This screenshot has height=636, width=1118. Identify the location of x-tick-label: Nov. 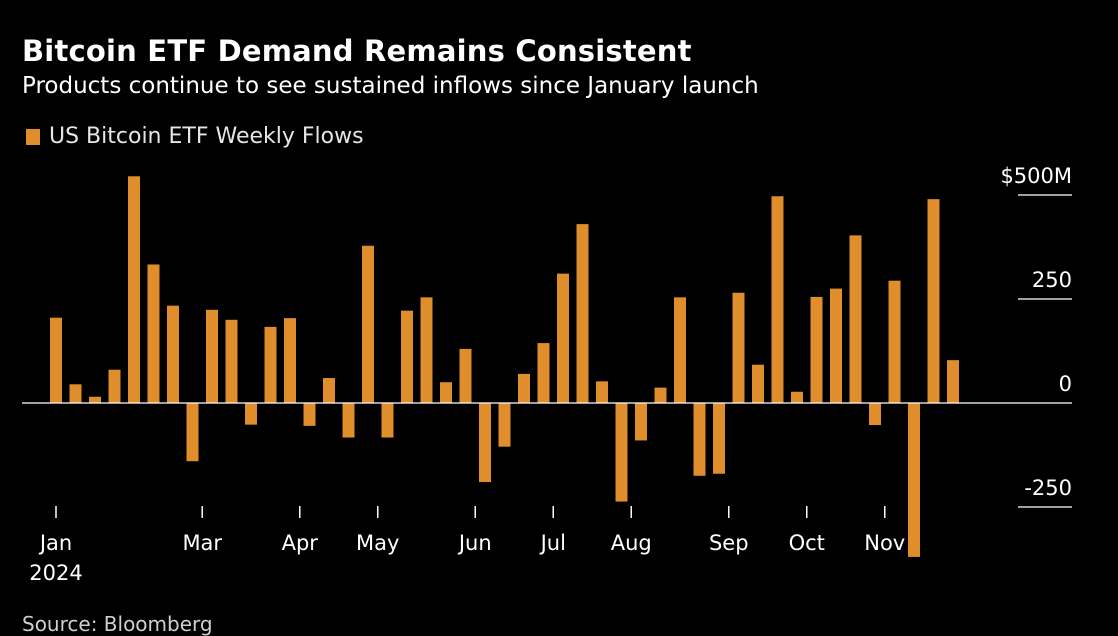
(884, 543).